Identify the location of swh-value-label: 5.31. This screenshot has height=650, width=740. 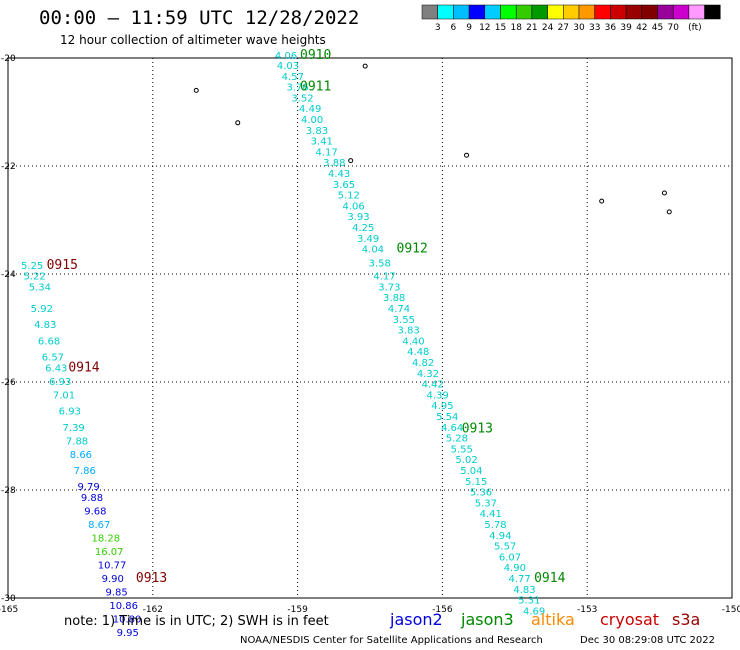
(529, 601).